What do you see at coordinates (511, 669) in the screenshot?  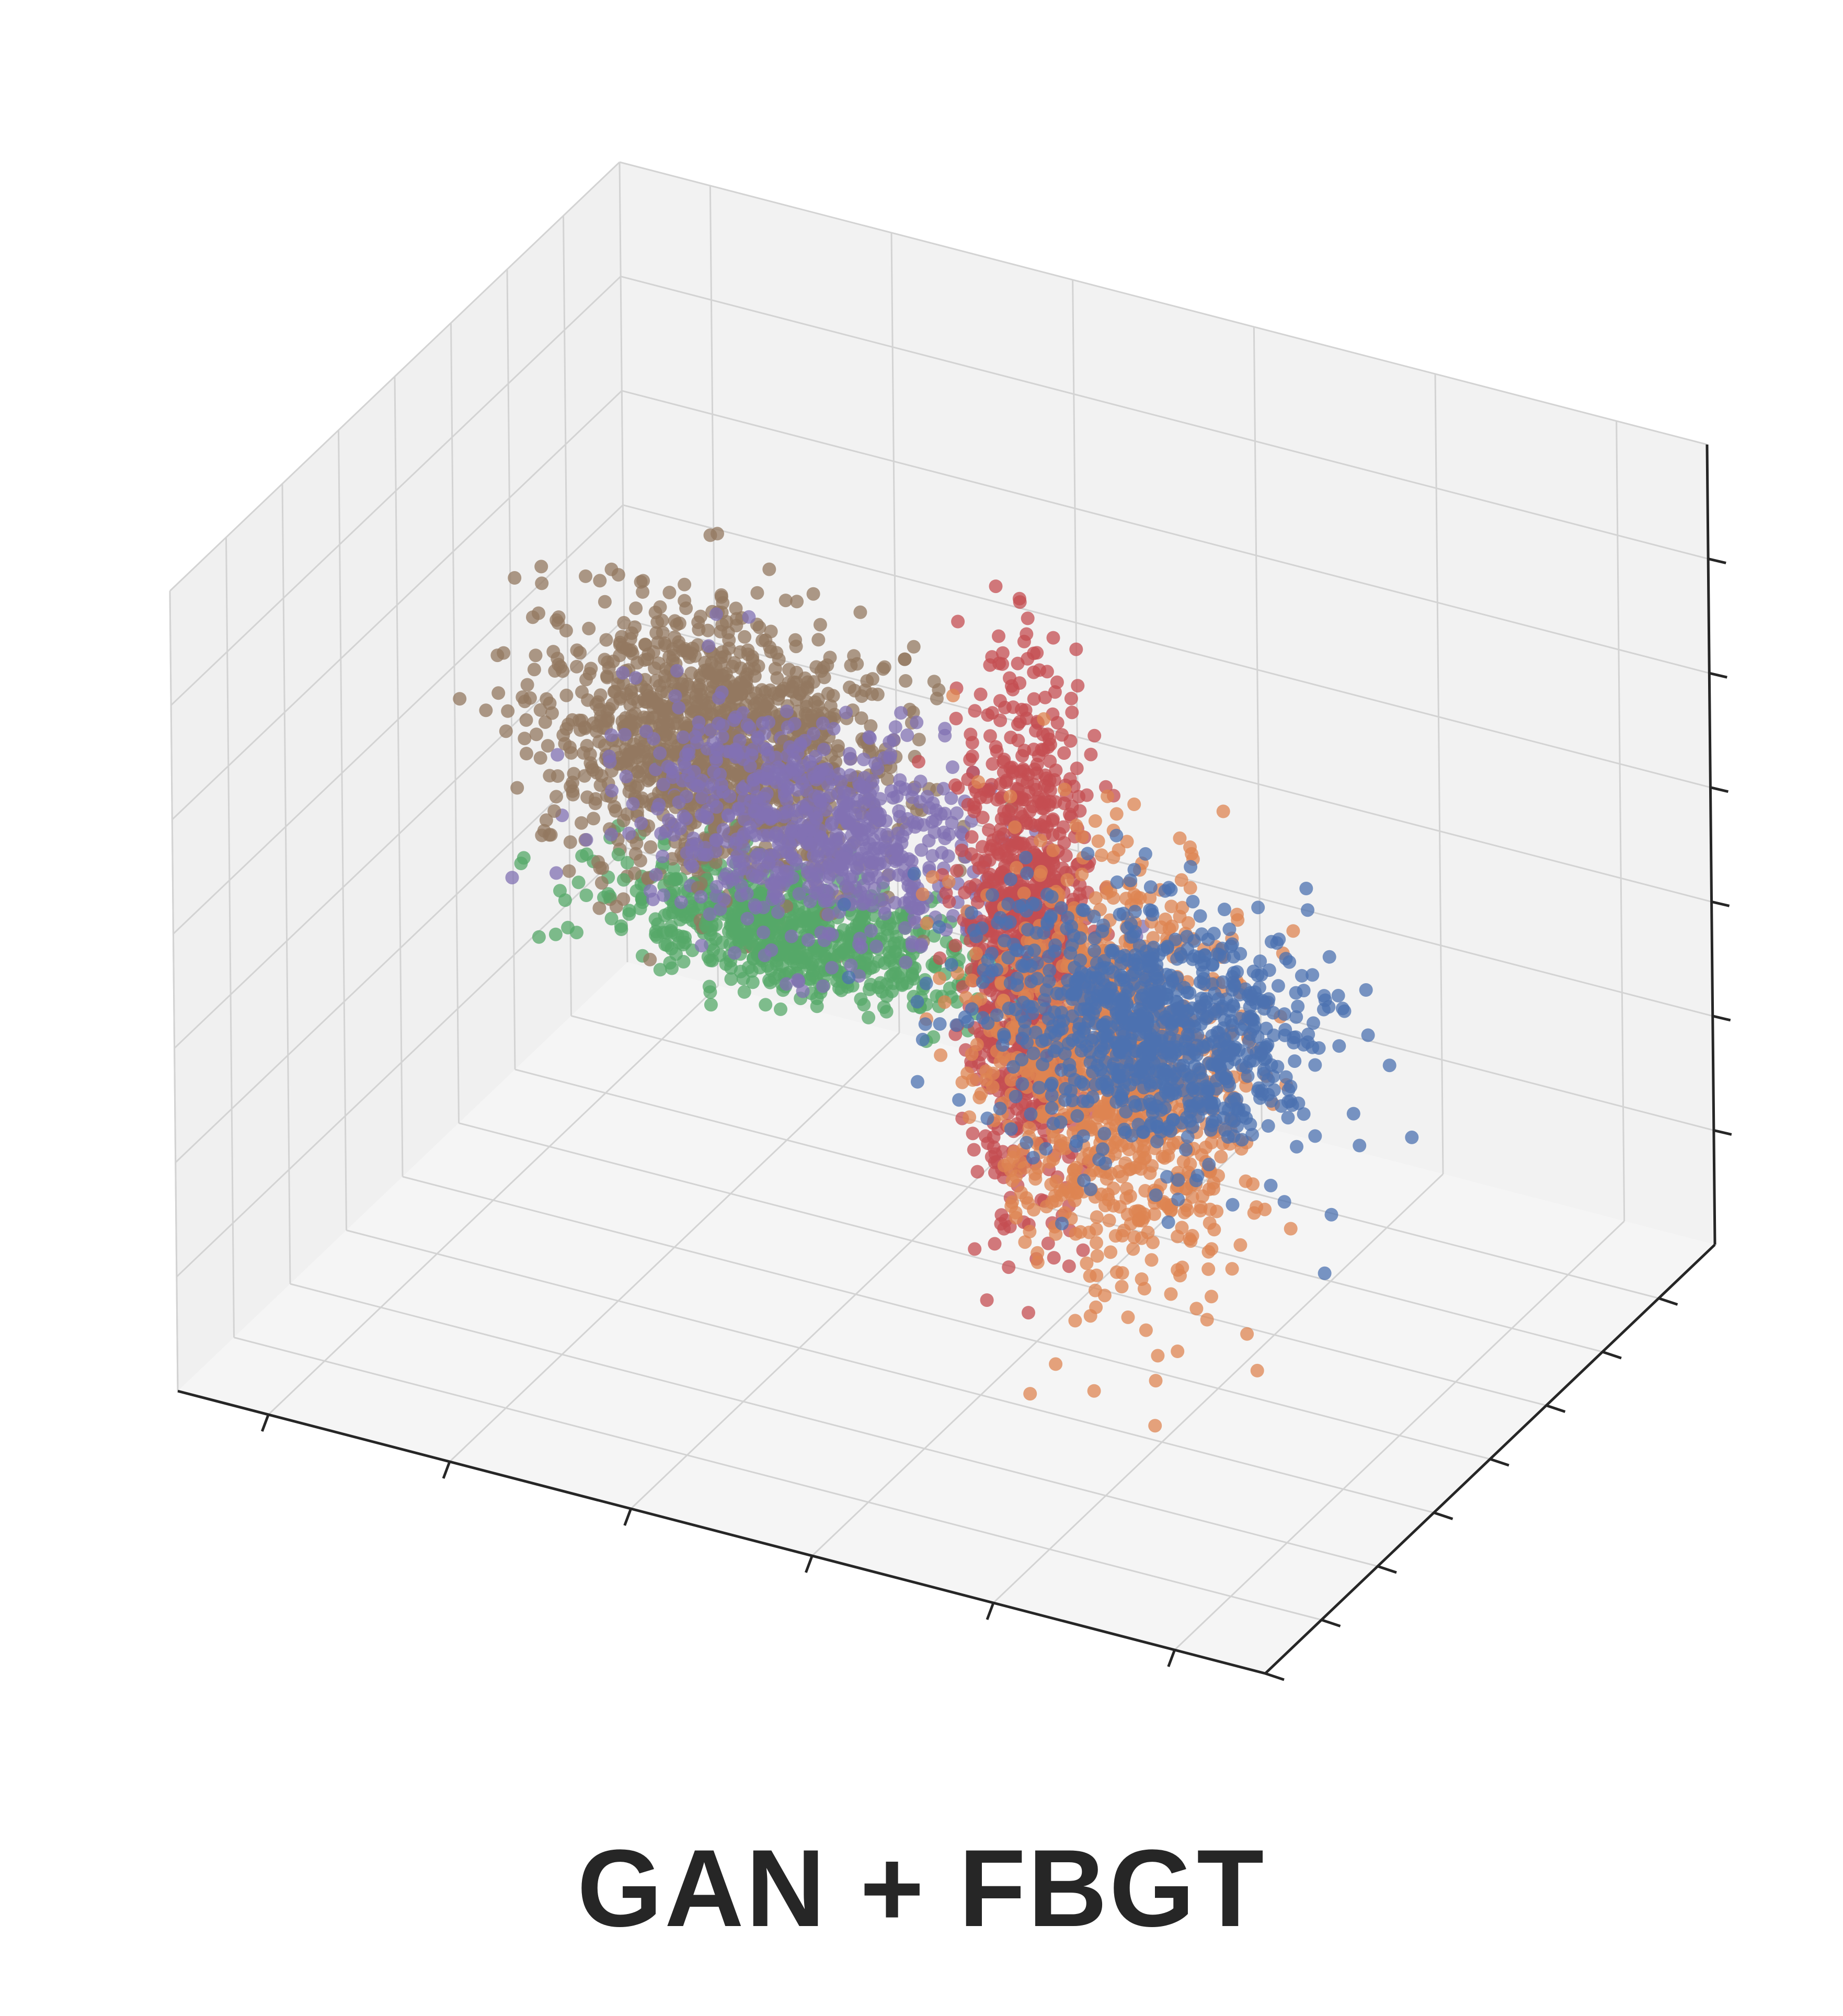 I see `grid-line-y-left` at bounding box center [511, 669].